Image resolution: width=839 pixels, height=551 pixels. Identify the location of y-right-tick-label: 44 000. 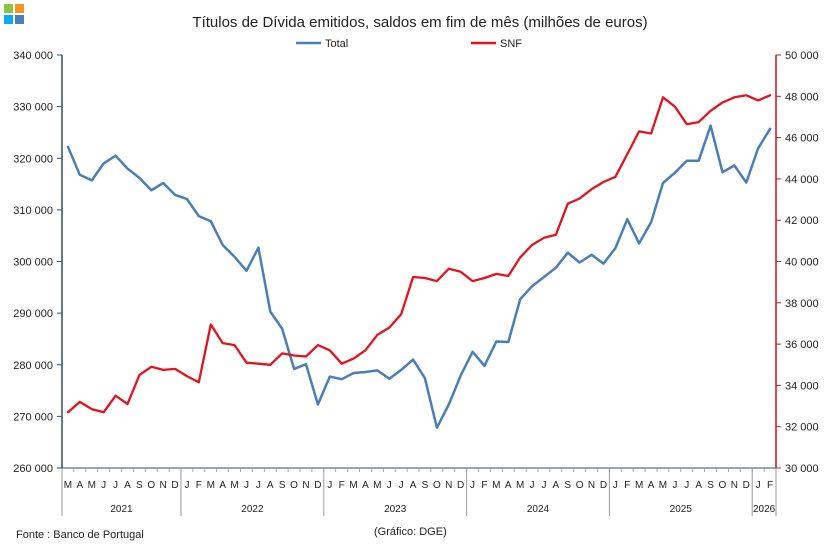
(802, 180).